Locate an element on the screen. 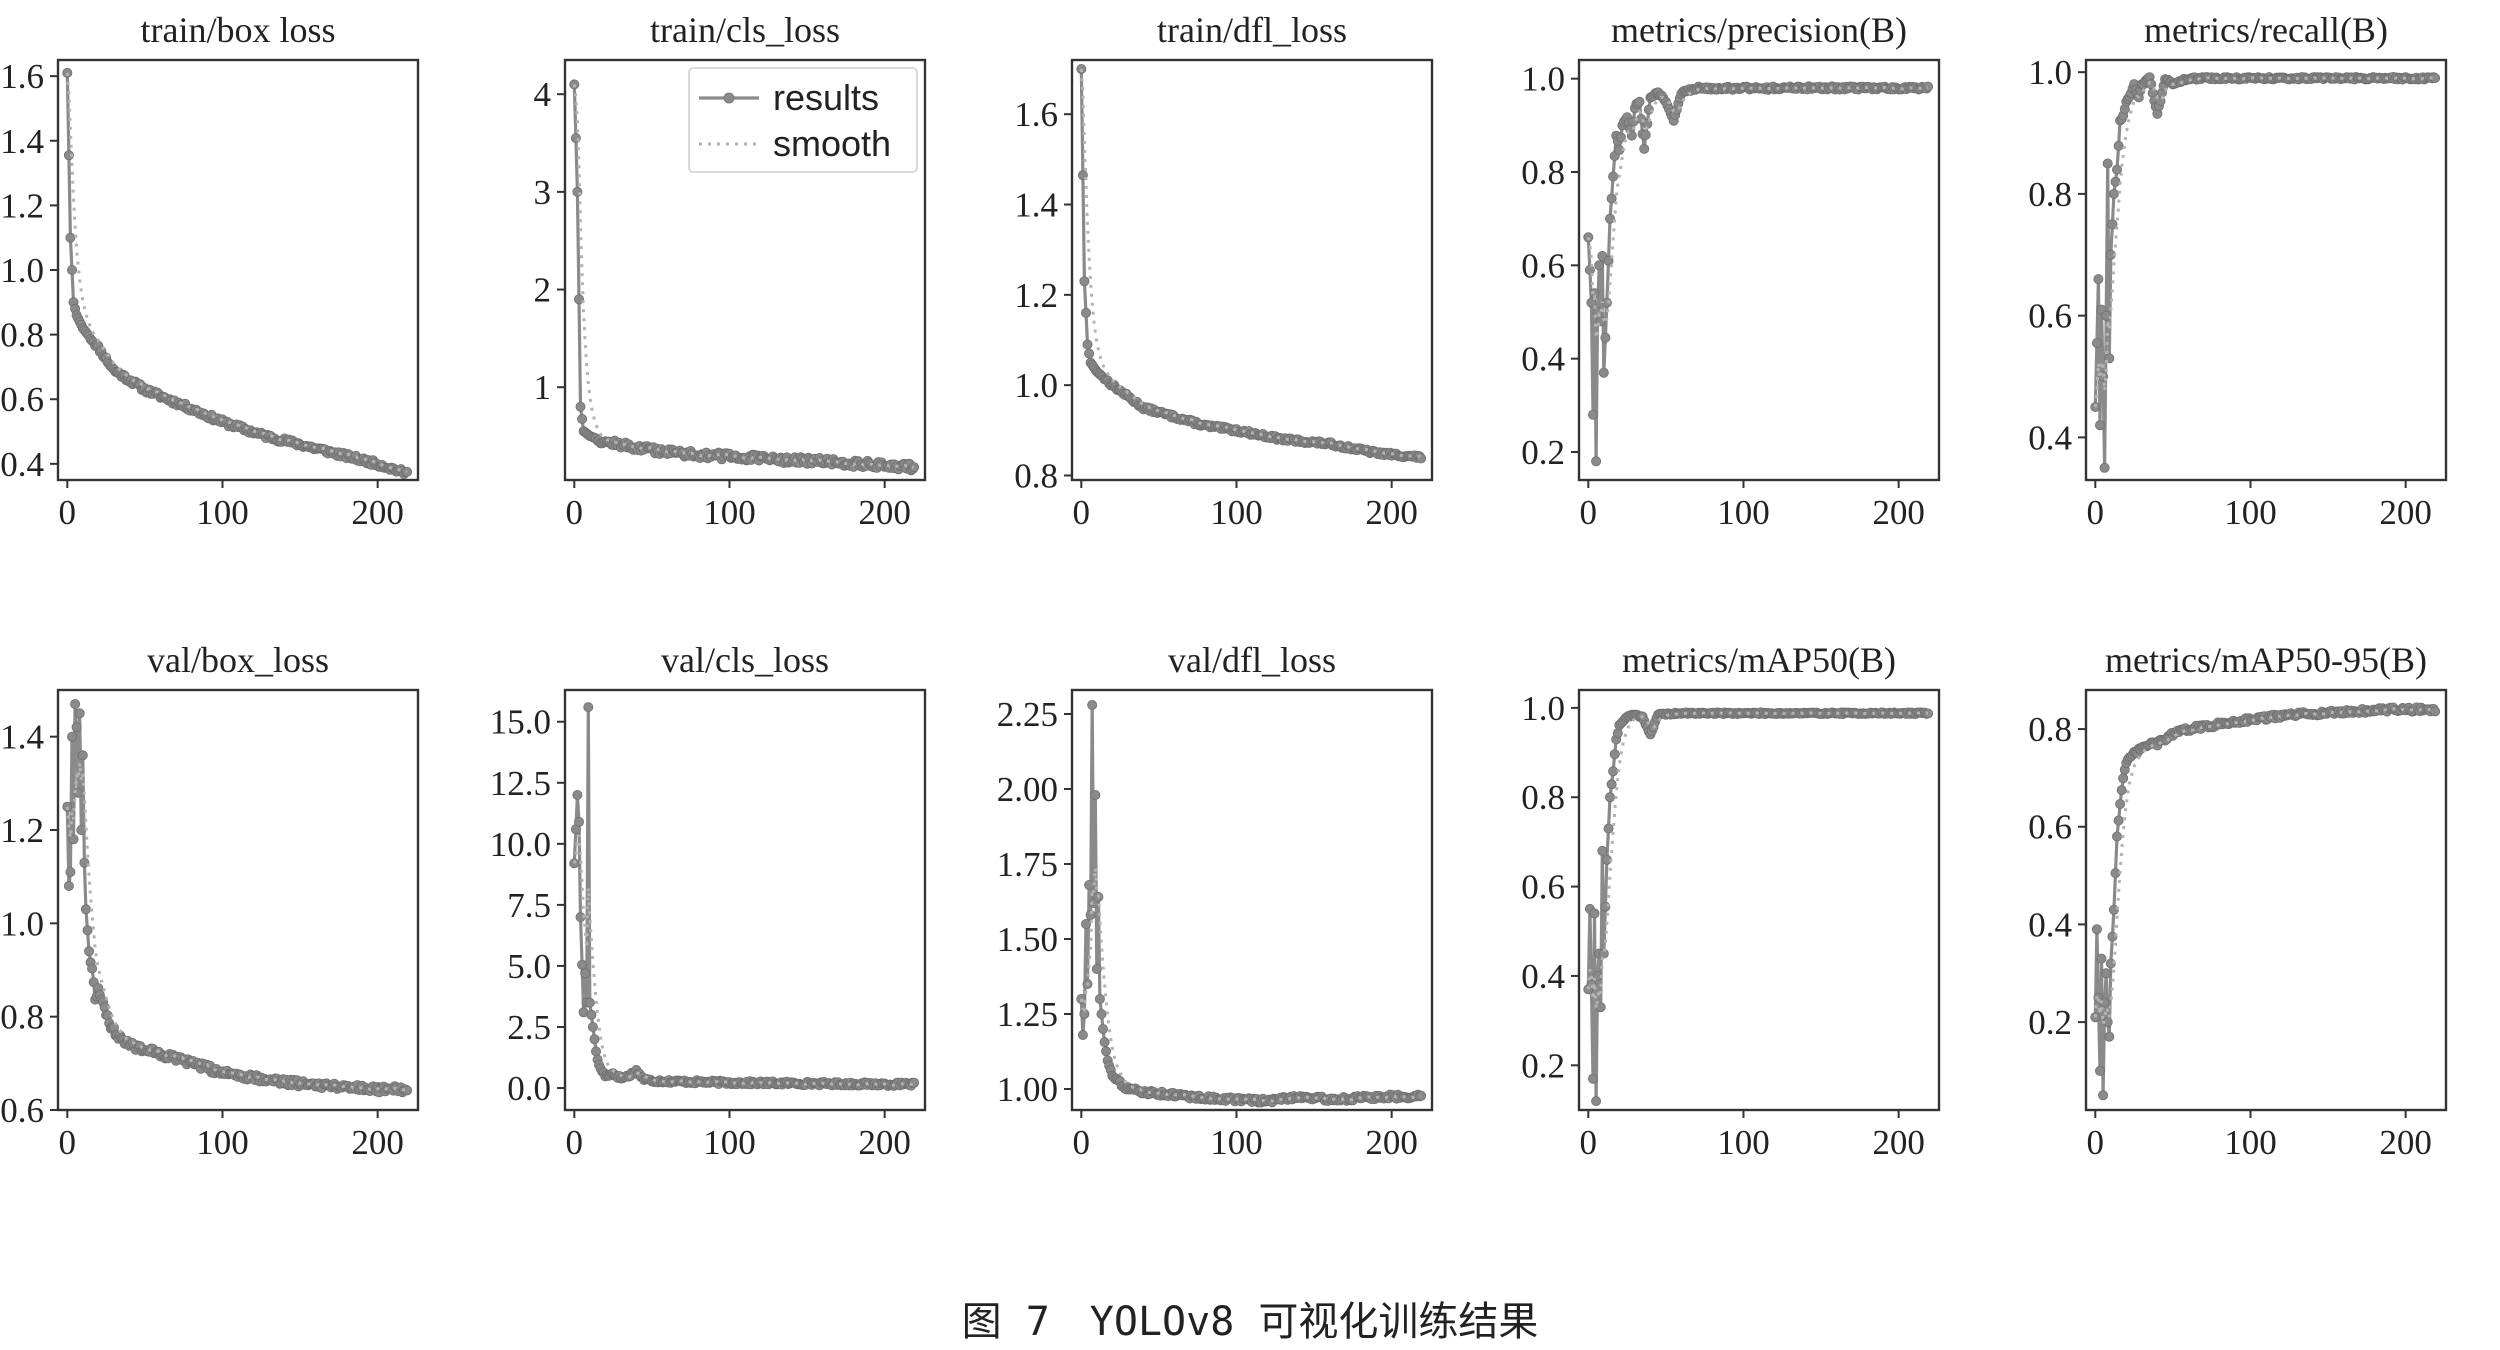  legend-smooth-label: smooth is located at coordinates (832, 143).